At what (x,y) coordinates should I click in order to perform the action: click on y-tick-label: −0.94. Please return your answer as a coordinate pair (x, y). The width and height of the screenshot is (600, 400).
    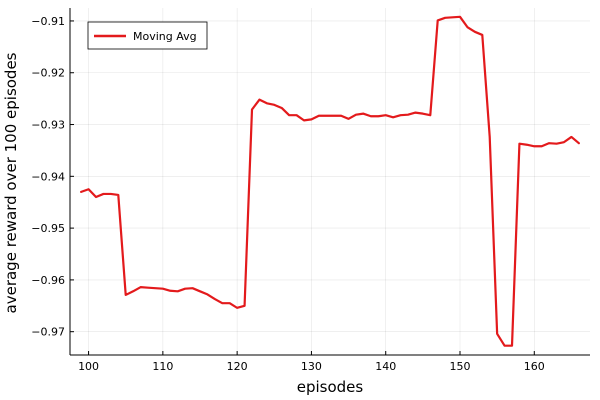
    Looking at the image, I should click on (48, 176).